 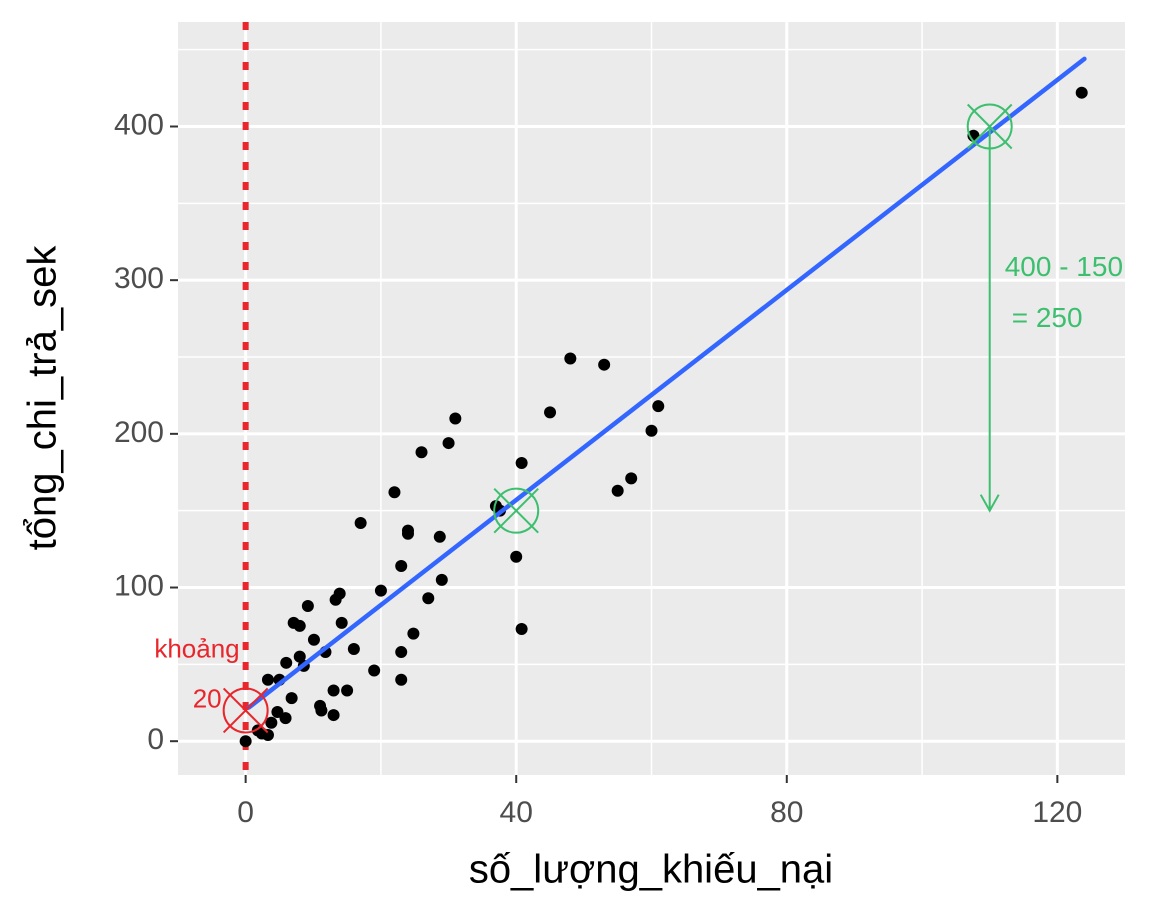 I want to click on annotation: 20, so click(x=207, y=698).